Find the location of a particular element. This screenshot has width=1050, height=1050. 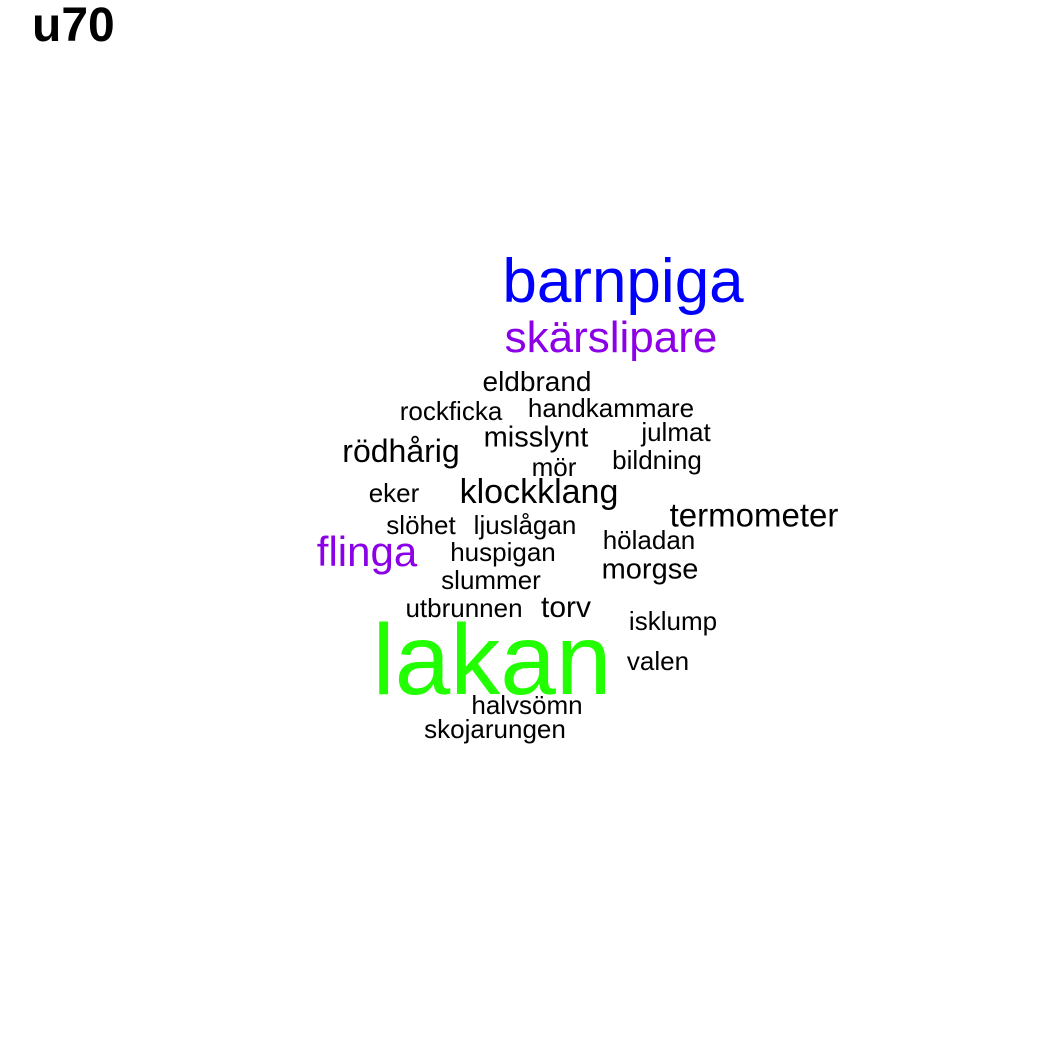

word-torv: torv is located at coordinates (566, 607).